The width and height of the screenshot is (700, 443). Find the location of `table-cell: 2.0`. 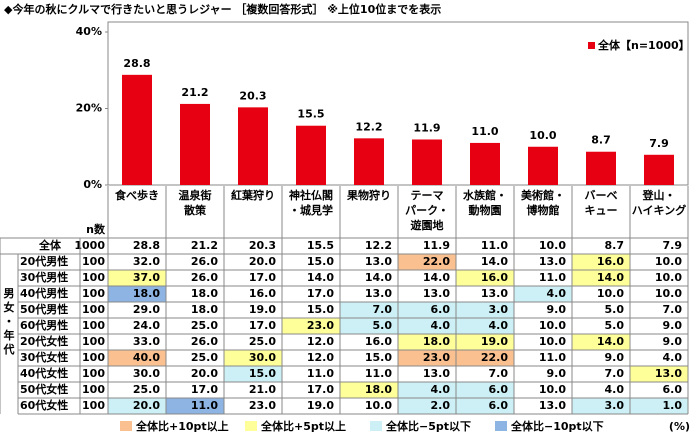

table-cell: 2.0 is located at coordinates (441, 405).